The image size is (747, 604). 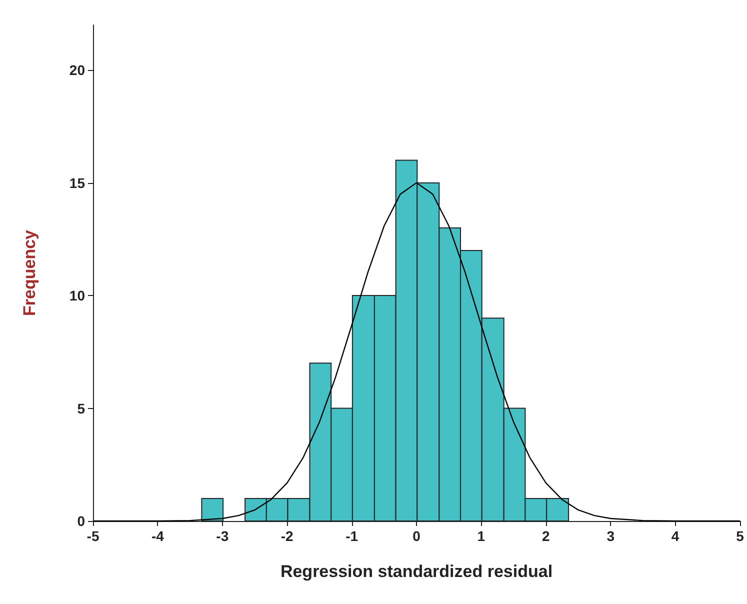 I want to click on x-tick-label: -2, so click(x=287, y=536).